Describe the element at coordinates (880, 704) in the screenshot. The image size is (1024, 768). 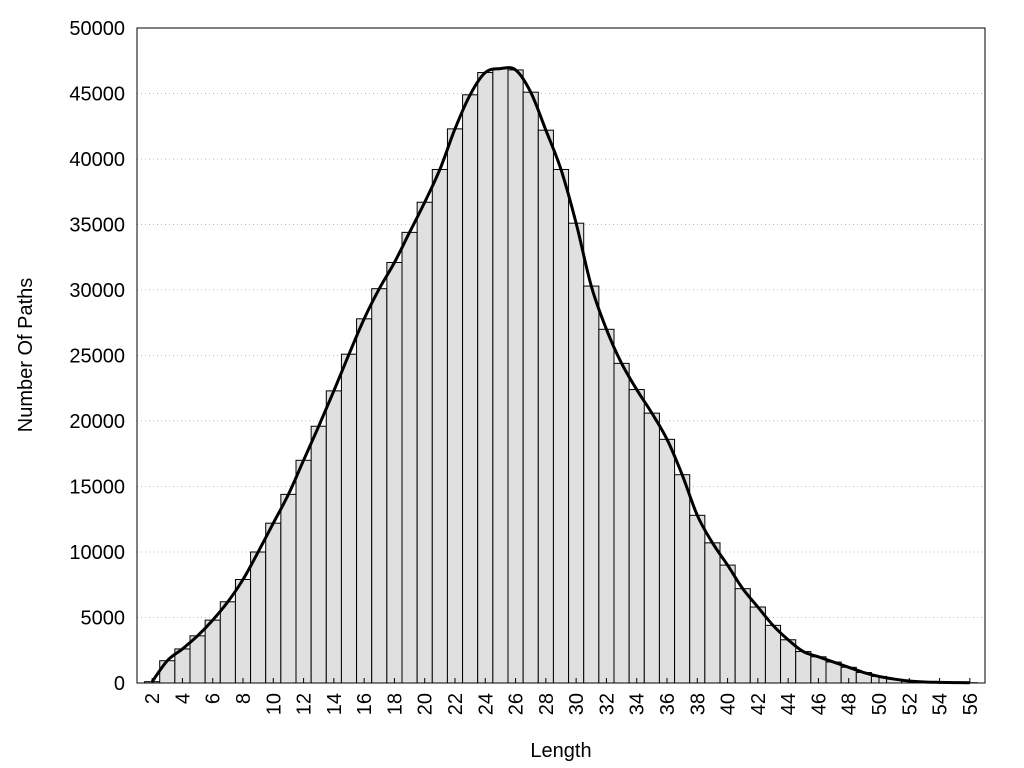
I see `x-tick-label: 50` at that location.